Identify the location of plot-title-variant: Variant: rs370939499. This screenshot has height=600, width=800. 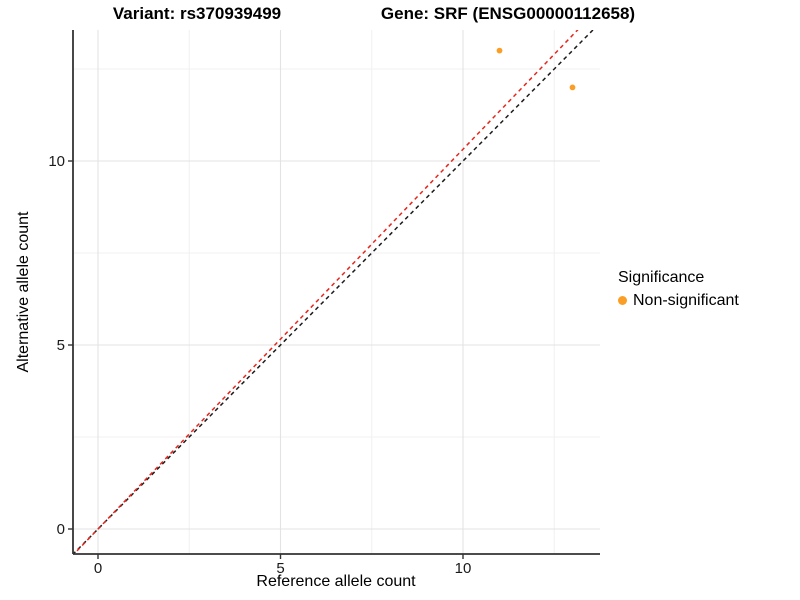
(197, 13).